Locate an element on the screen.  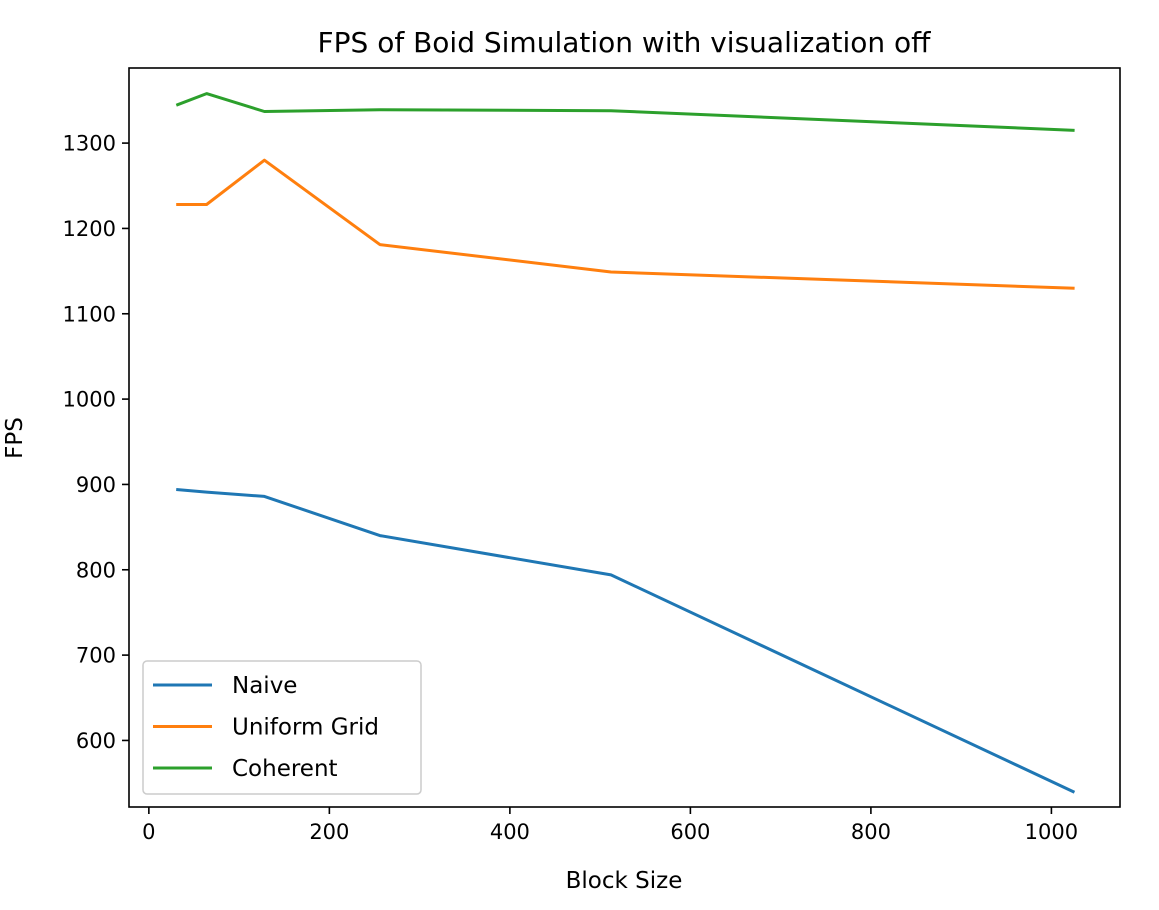
x-tick-label: 200 is located at coordinates (329, 832).